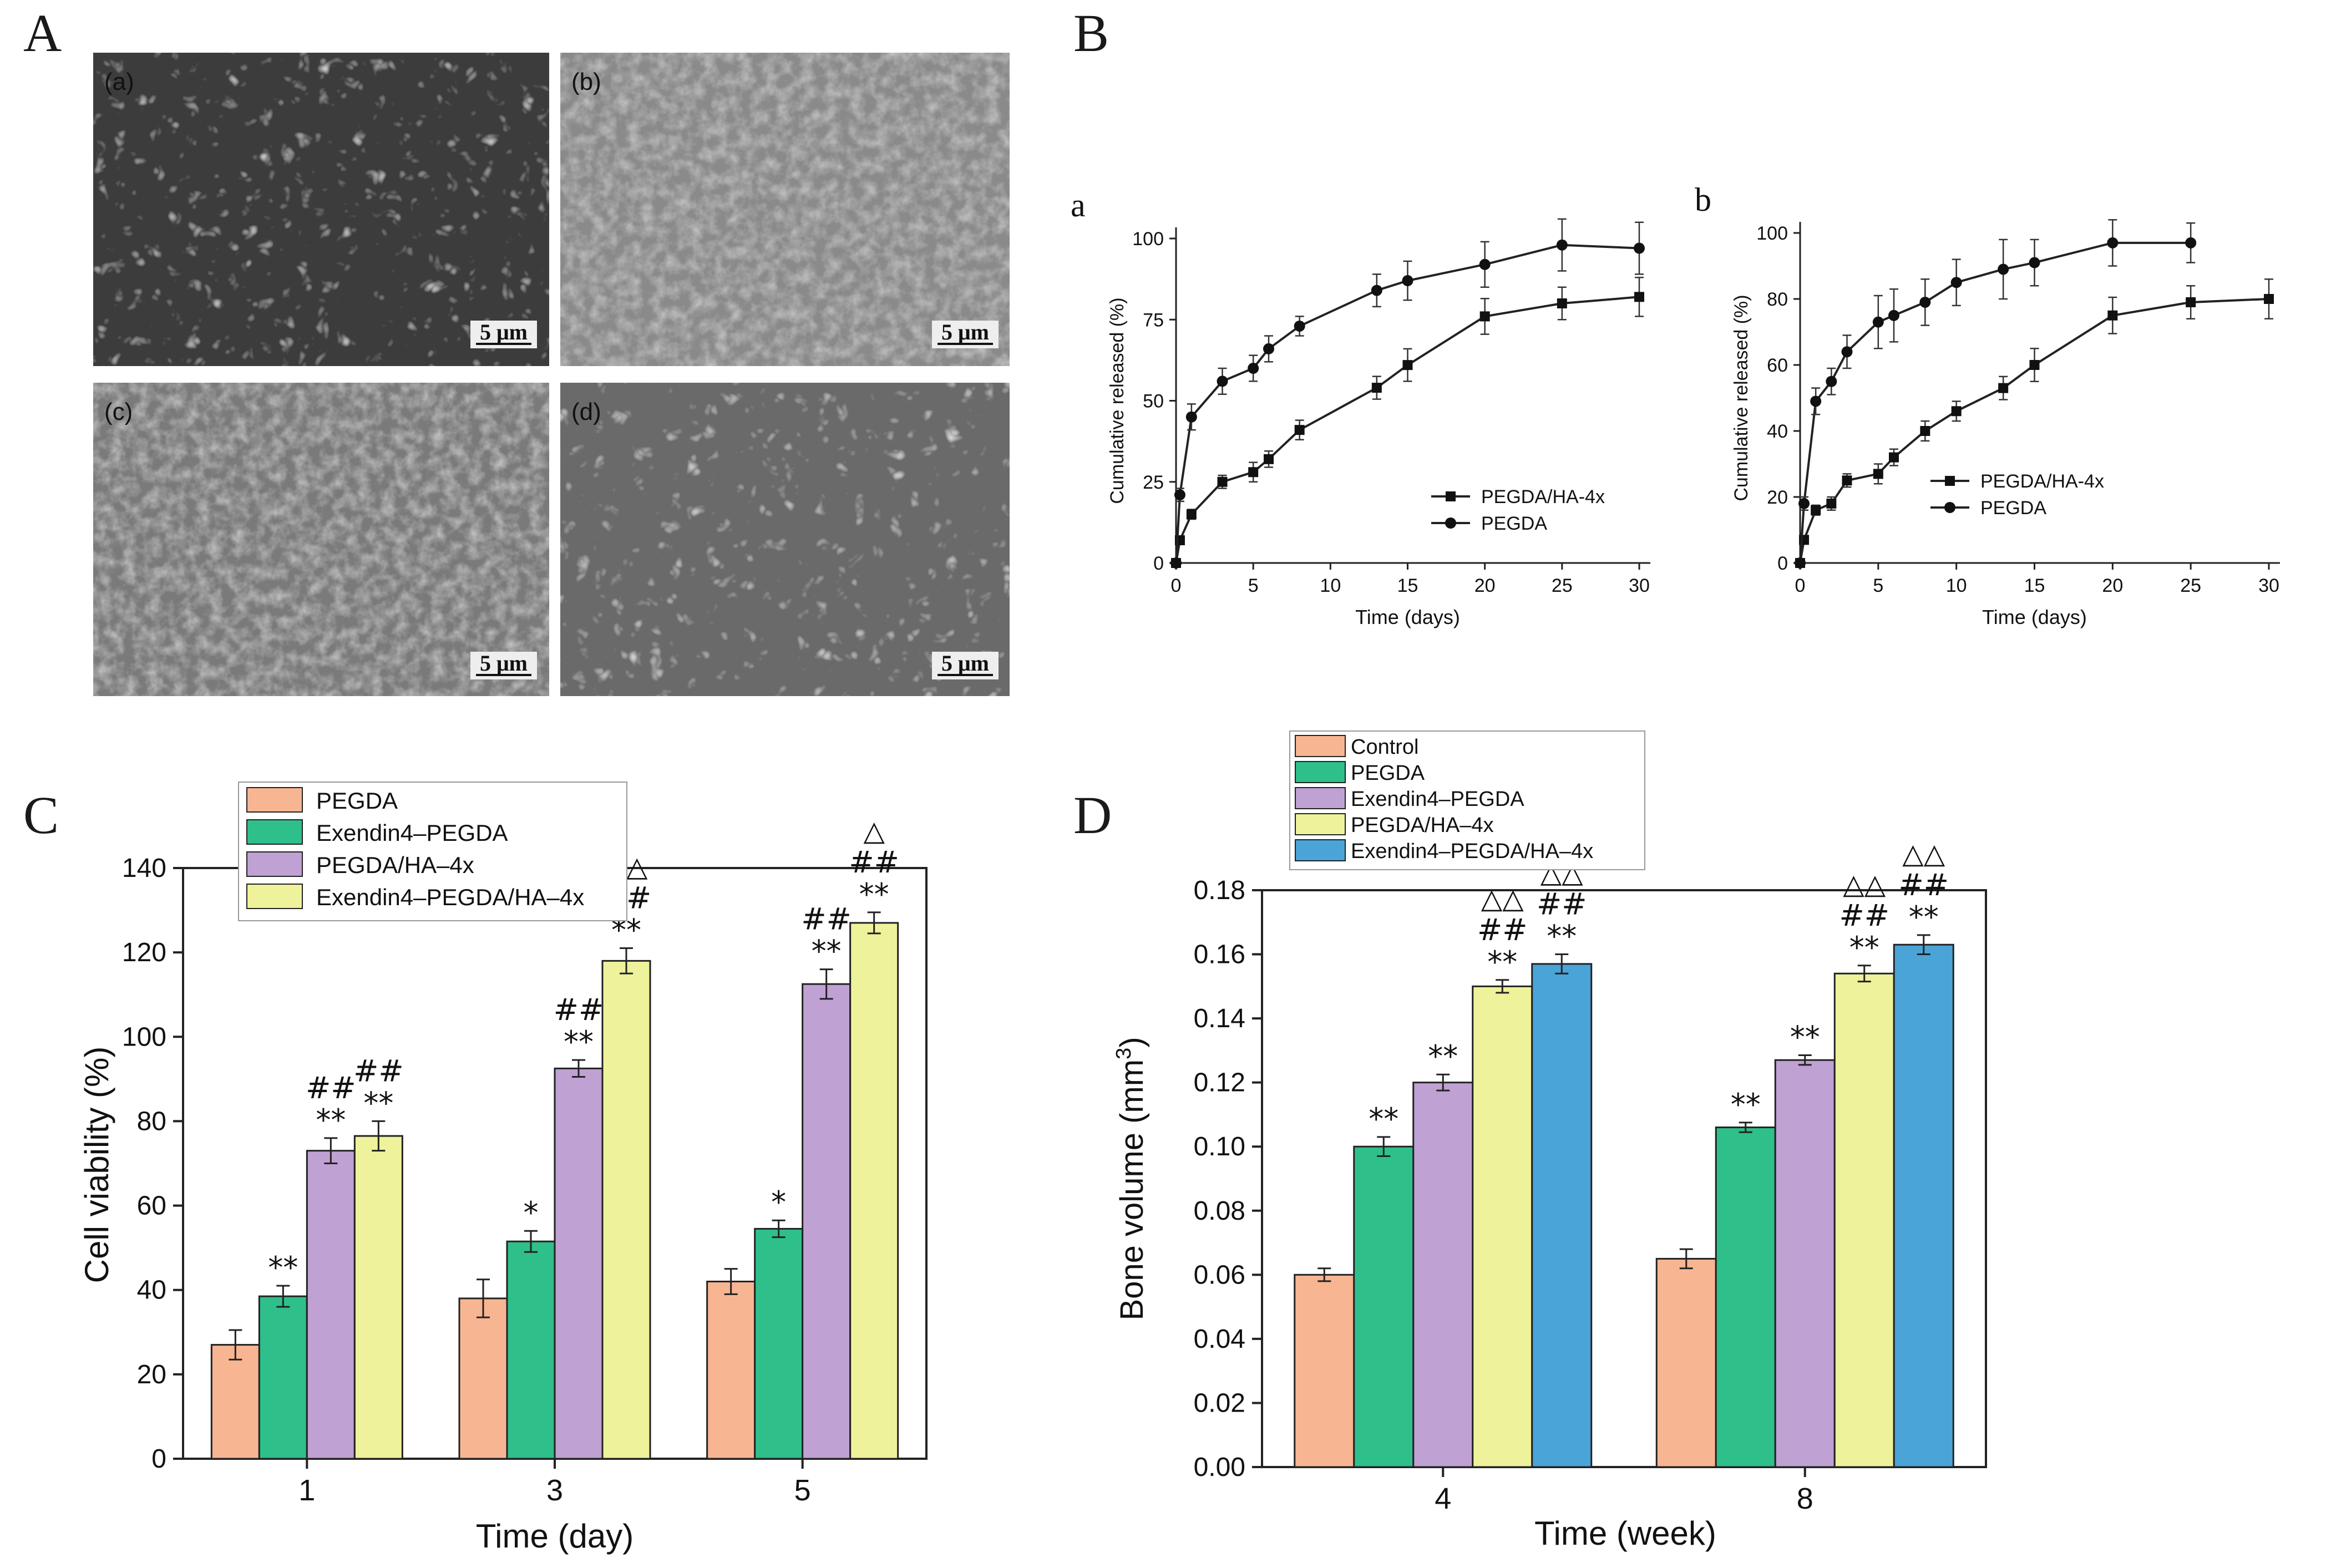  I want to click on y-tick-label: 0.04, so click(1220, 1339).